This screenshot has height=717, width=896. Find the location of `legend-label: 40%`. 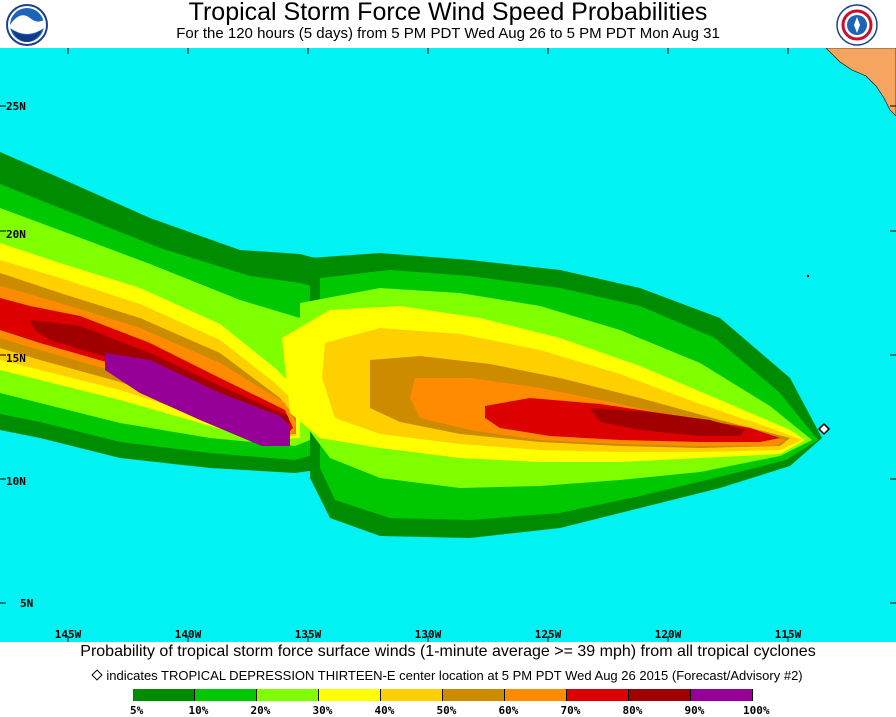

legend-label: 40% is located at coordinates (384, 710).